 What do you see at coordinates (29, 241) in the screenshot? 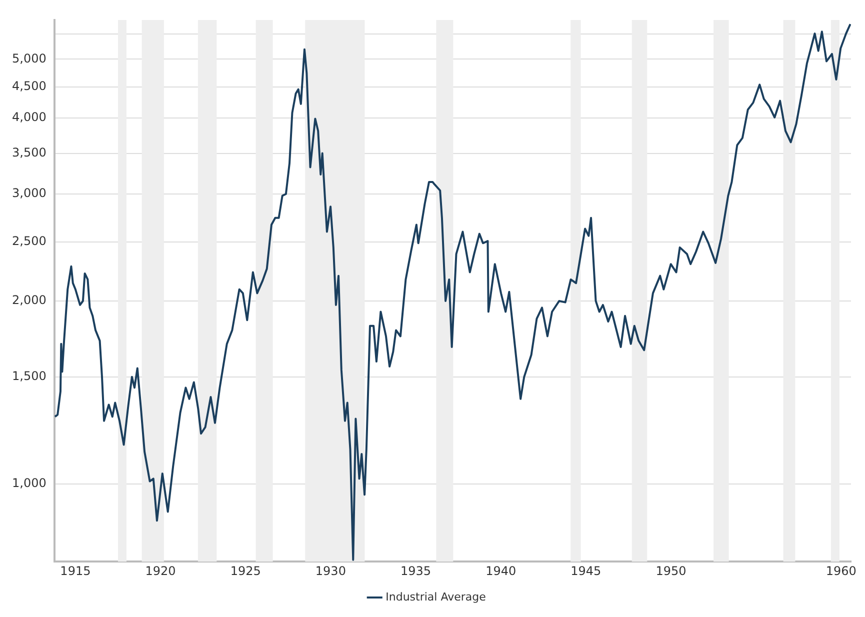
I see `y-tick-label: 2,500` at bounding box center [29, 241].